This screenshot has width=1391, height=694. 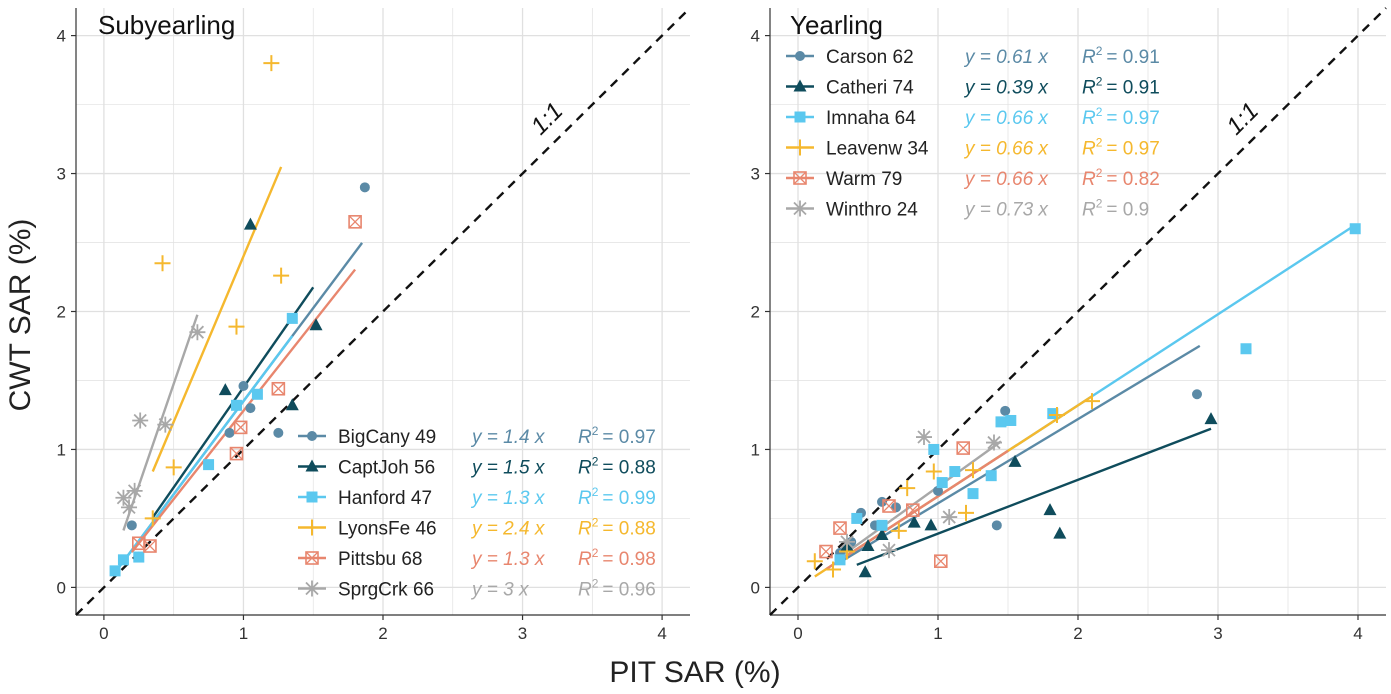 I want to click on legend-equation: y = 1.3 x, so click(x=508, y=559).